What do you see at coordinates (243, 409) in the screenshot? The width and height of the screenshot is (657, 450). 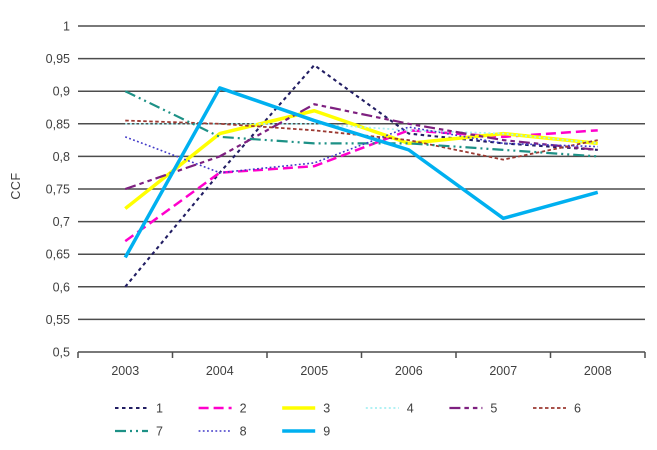 I see `legend-label-2: 2` at bounding box center [243, 409].